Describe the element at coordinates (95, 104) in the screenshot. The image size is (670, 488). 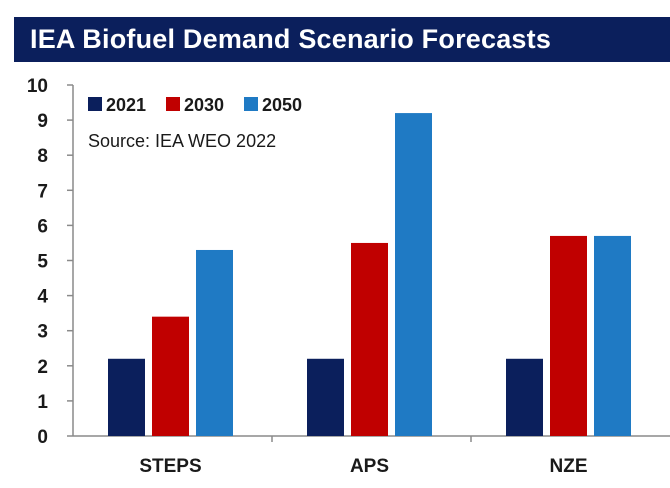
I see `legend-swatch-2021` at that location.